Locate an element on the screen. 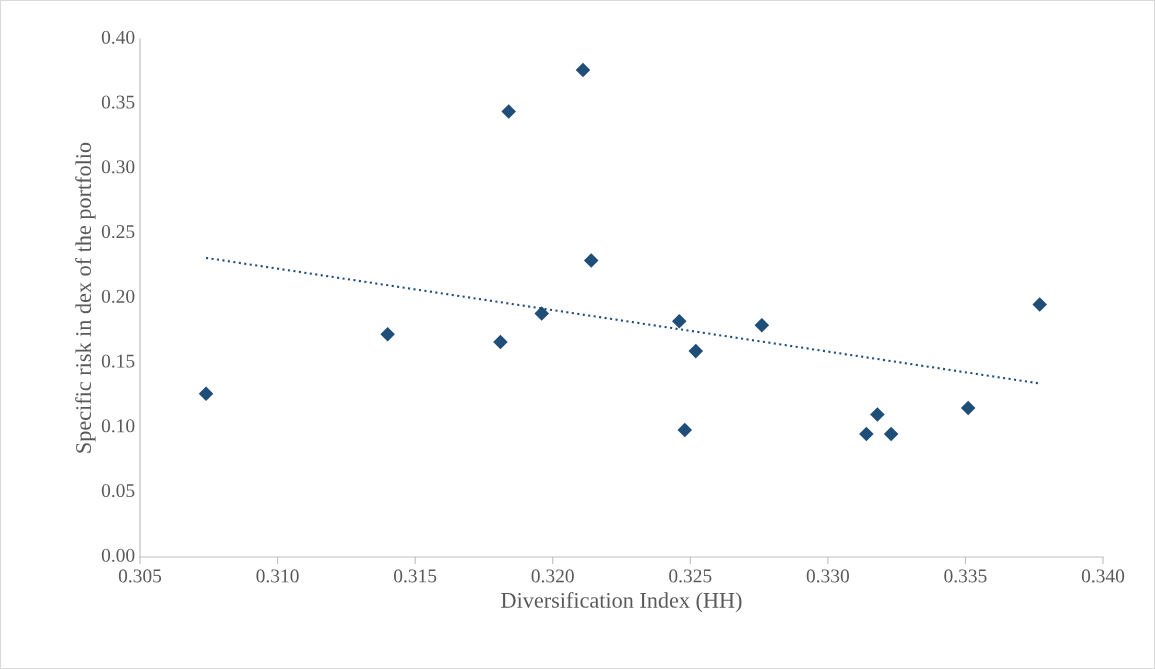 The image size is (1155, 669). y-tick-label: 0.10 is located at coordinates (118, 426).